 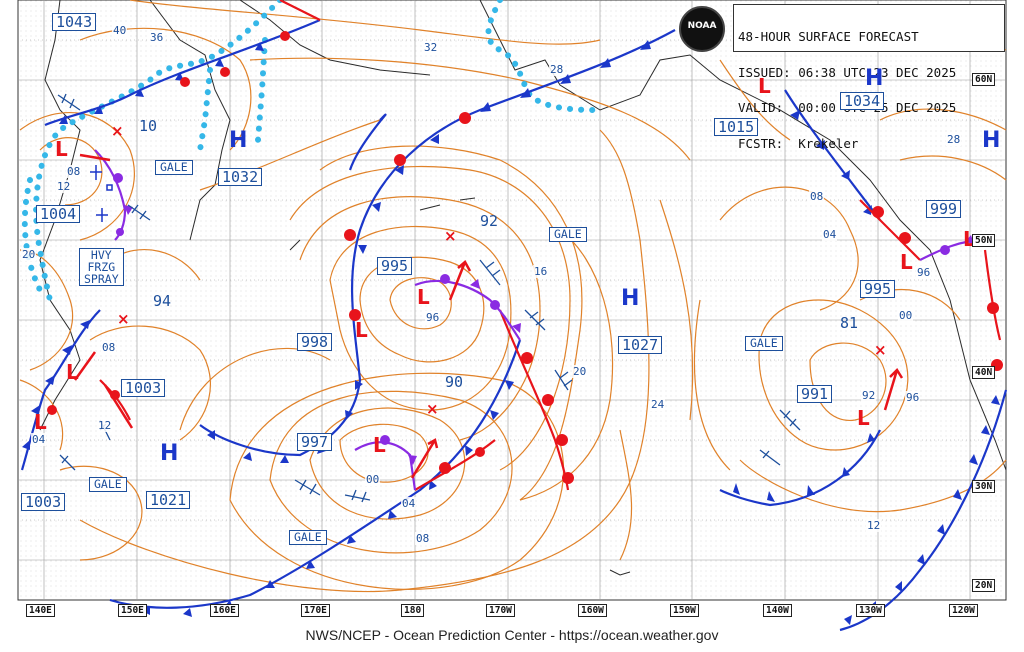 What do you see at coordinates (157, 37) in the screenshot?
I see `isobar-label: 36` at bounding box center [157, 37].